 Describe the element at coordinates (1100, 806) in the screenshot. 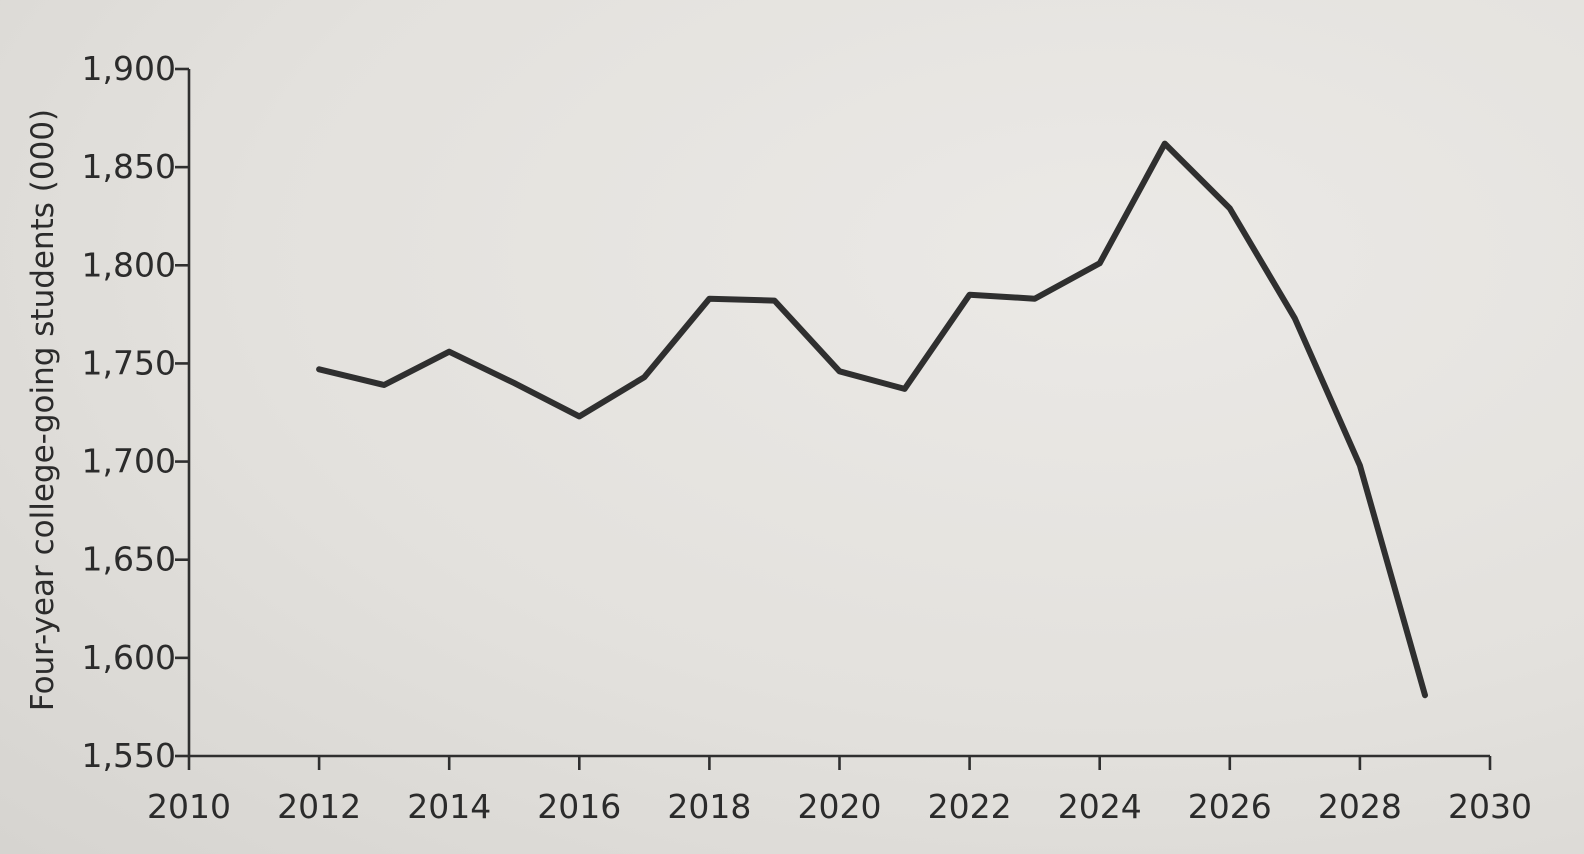

I see `x-tick-label: 2024` at that location.